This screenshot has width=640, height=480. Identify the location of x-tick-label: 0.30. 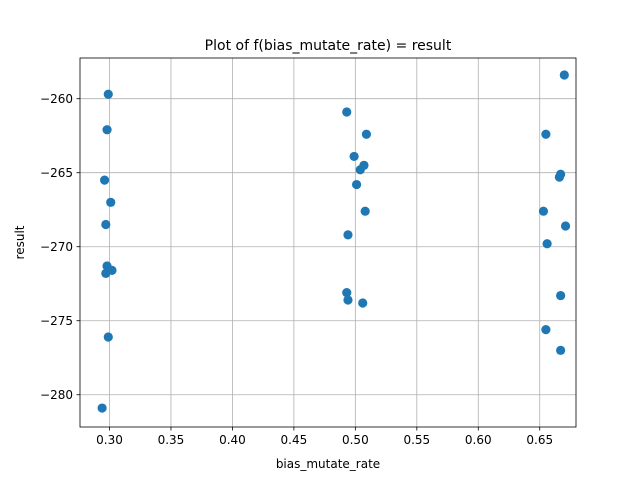
(109, 440).